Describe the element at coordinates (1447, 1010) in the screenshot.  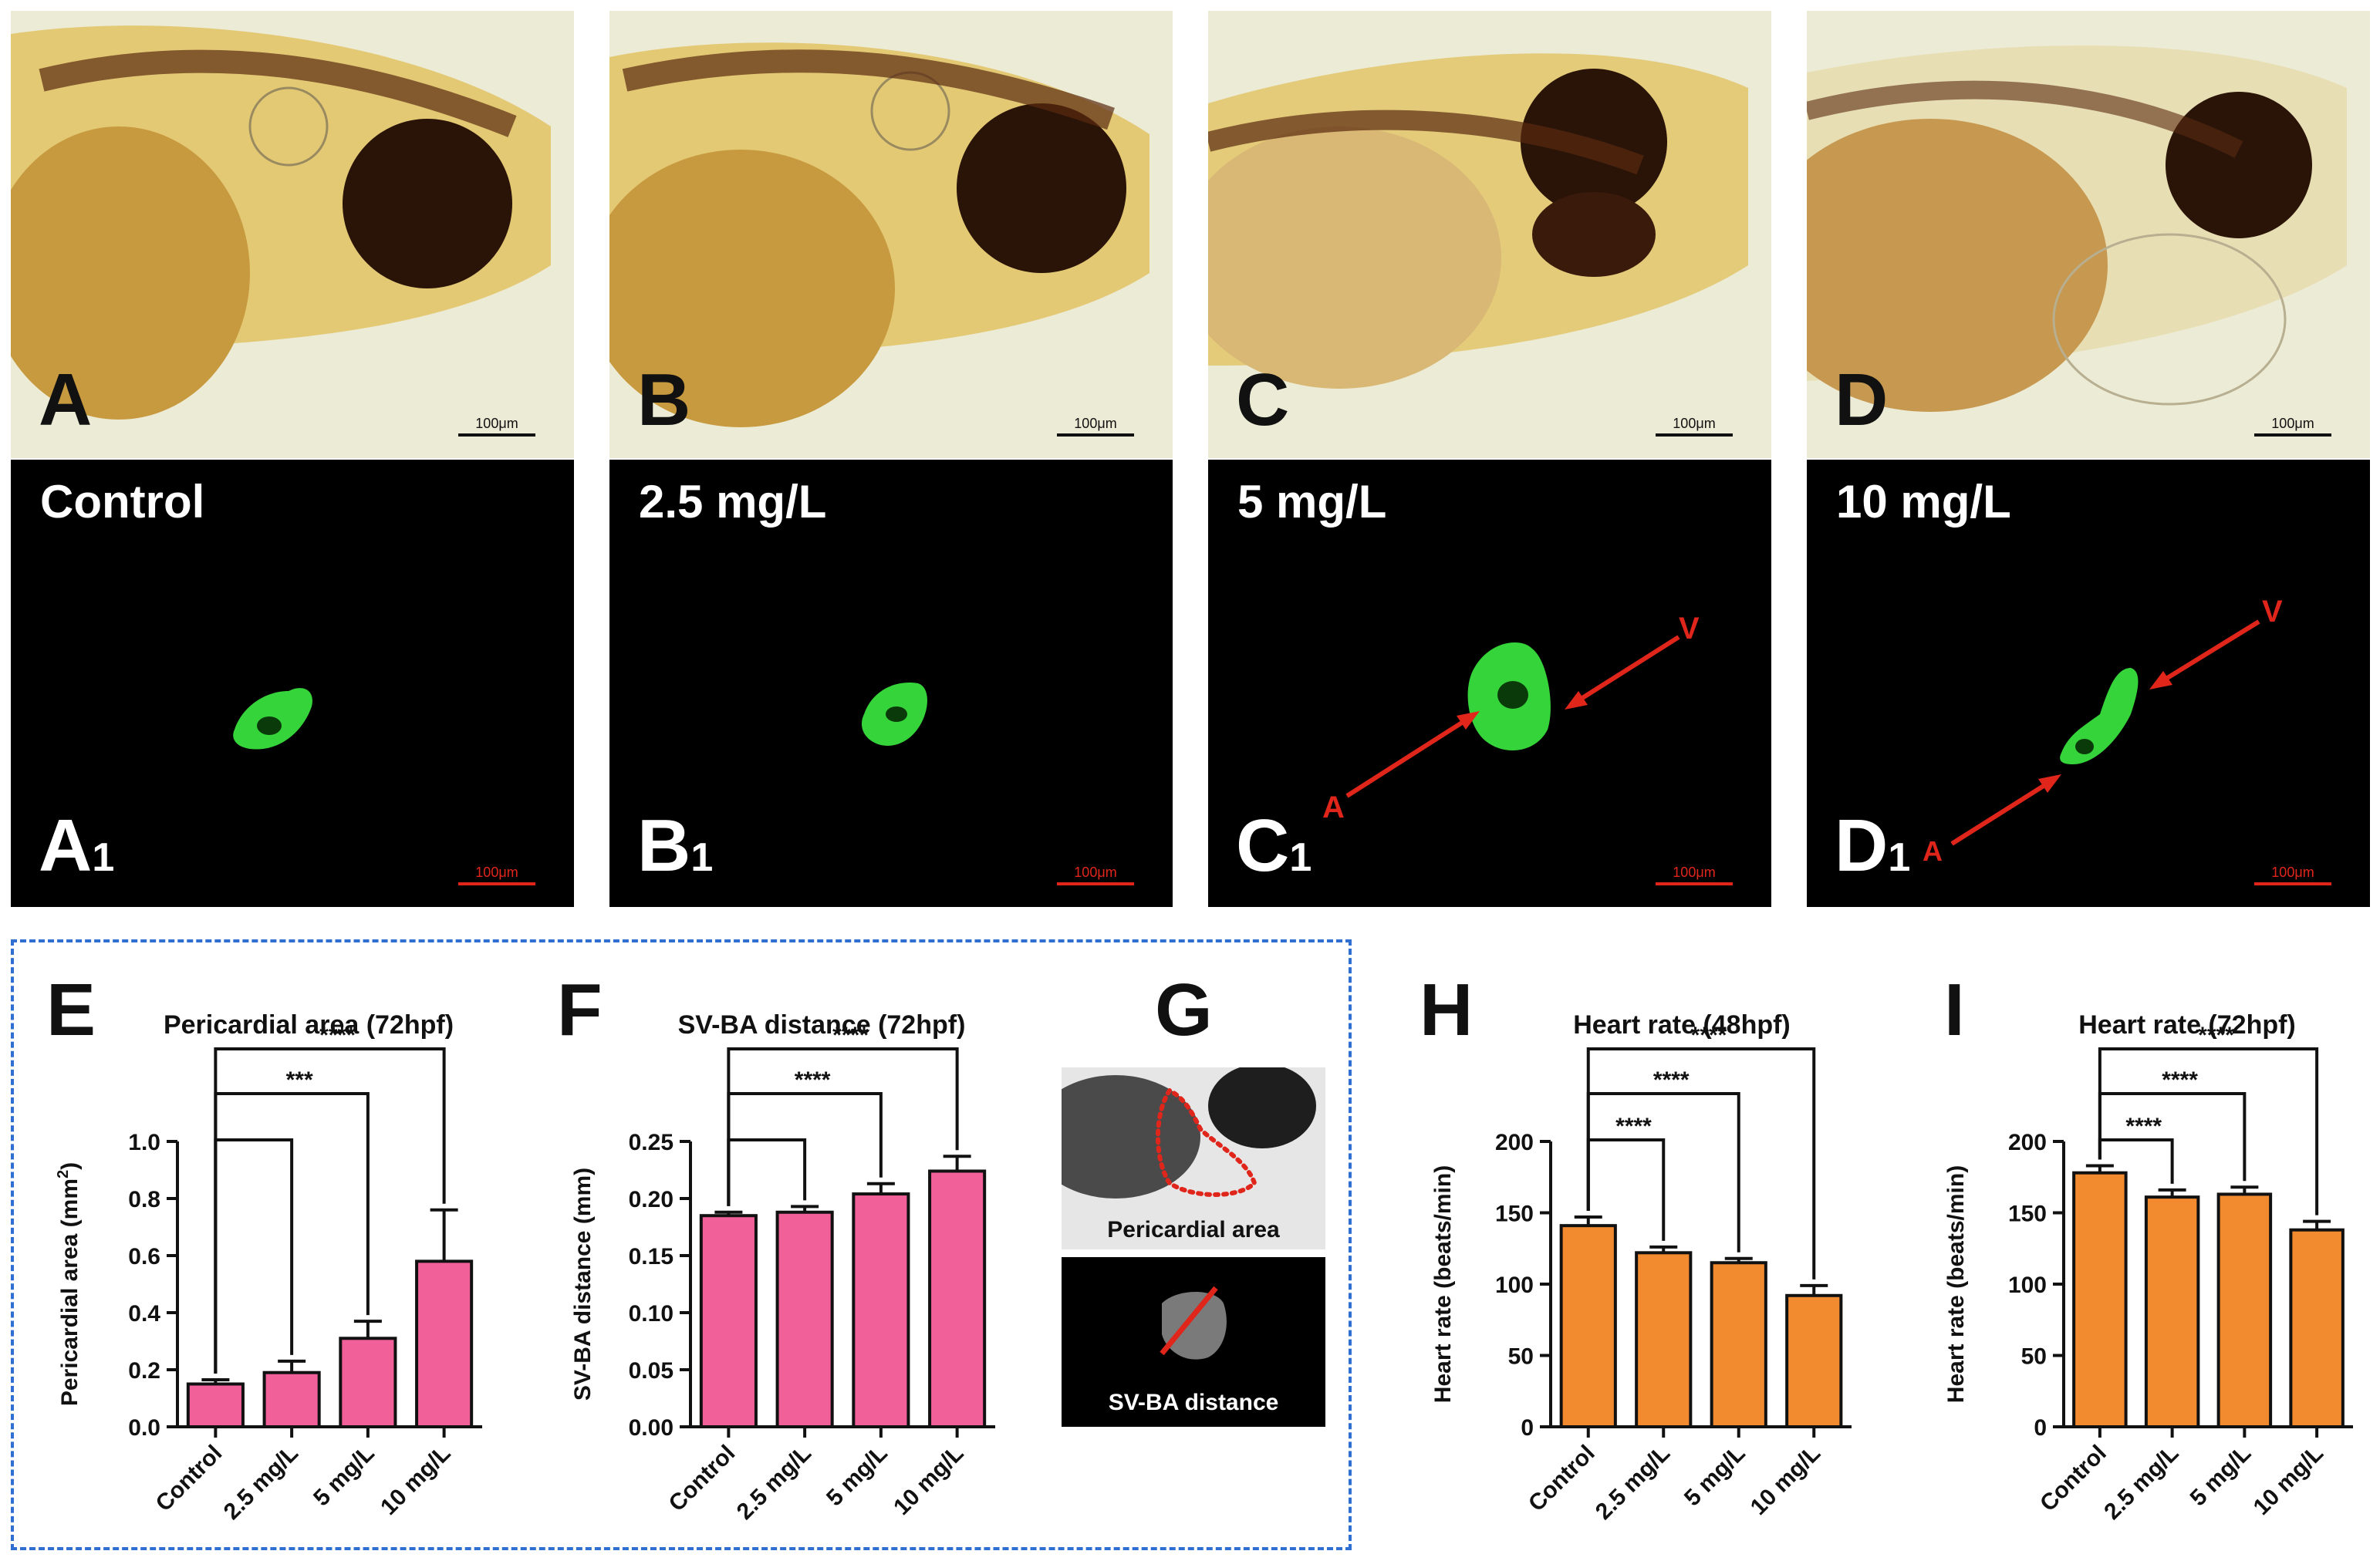
I see `chart-letter-h: H` at that location.